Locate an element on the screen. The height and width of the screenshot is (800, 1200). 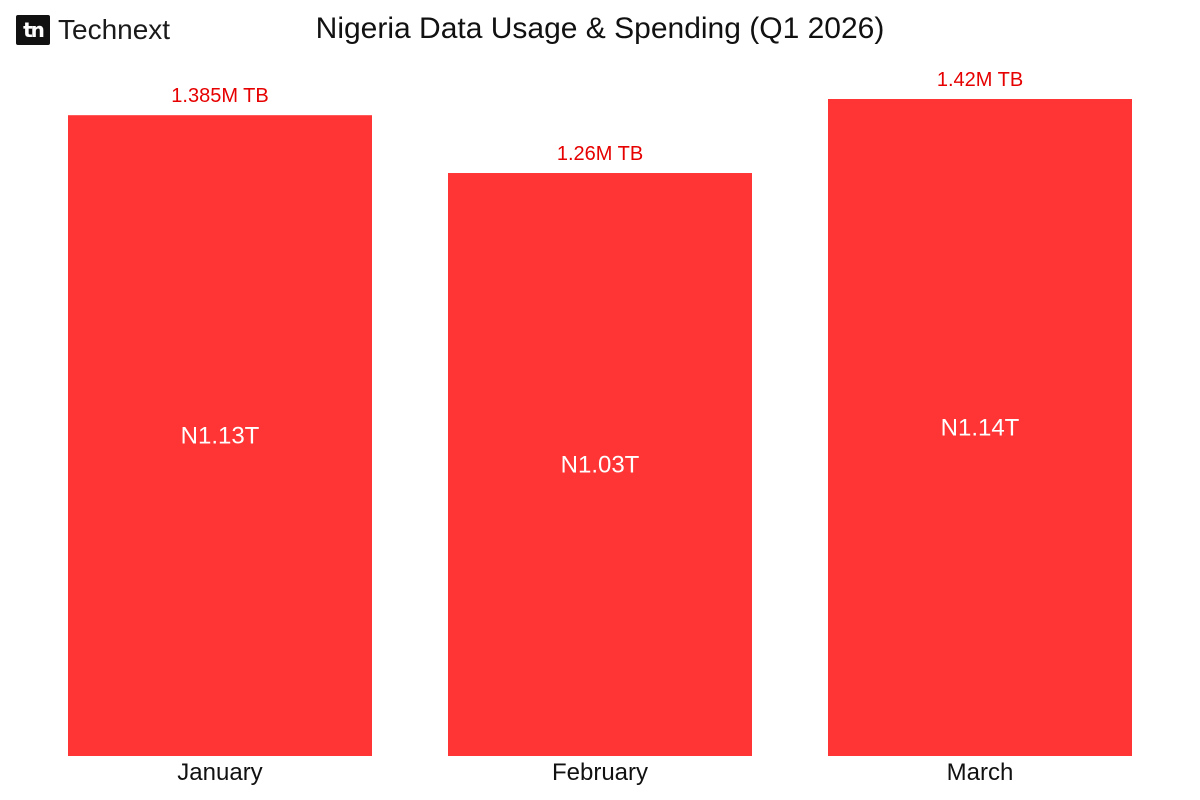
data-label-spending: N1.03T is located at coordinates (600, 465).